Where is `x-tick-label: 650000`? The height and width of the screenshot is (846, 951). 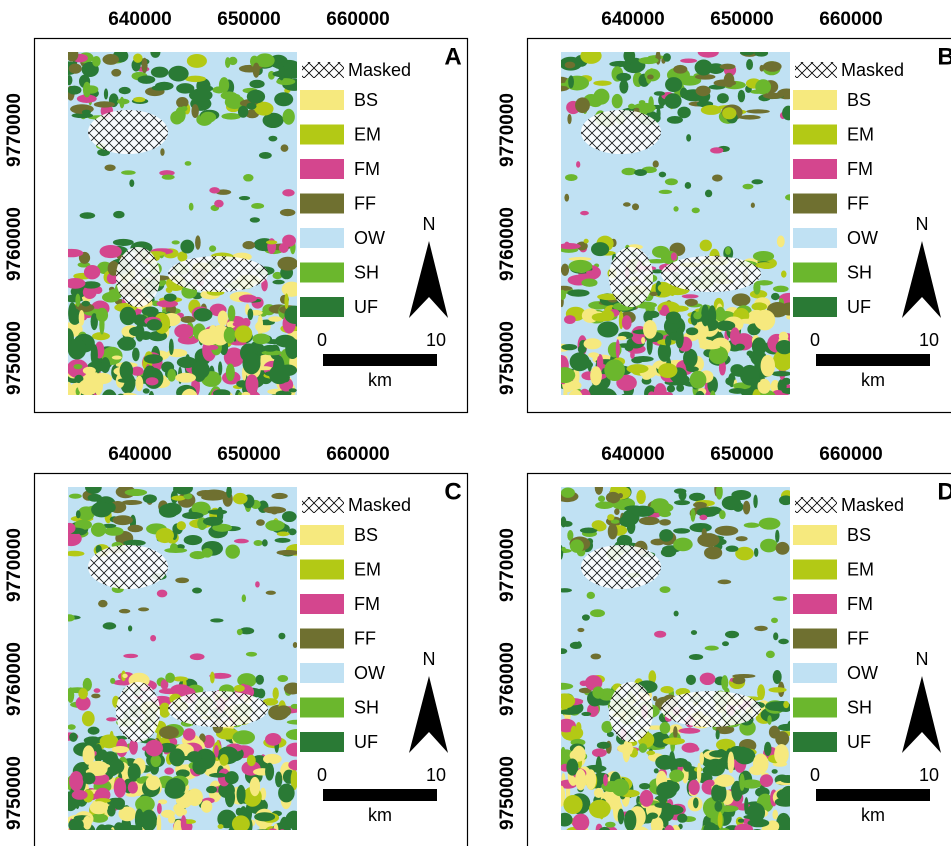 x-tick-label: 650000 is located at coordinates (741, 19).